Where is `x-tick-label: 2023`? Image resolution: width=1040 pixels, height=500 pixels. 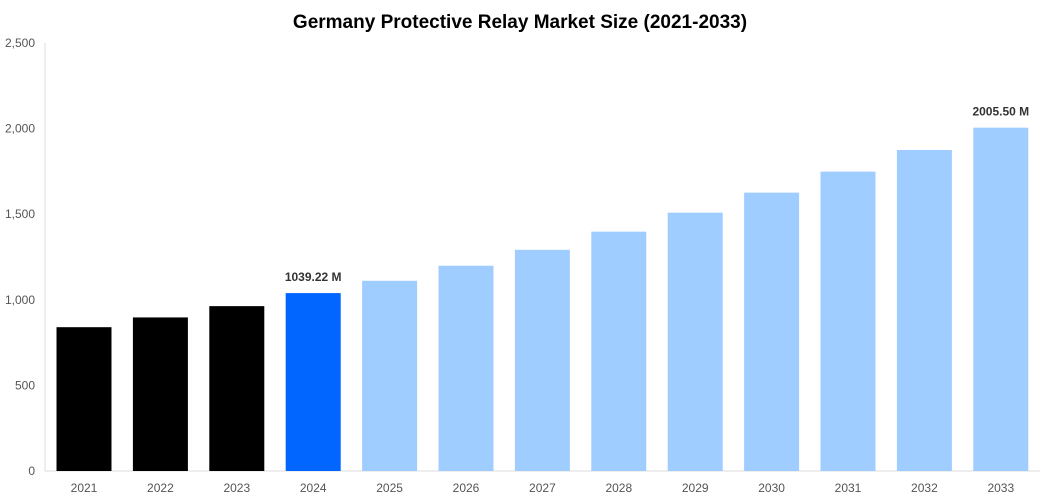
x-tick-label: 2023 is located at coordinates (236, 488).